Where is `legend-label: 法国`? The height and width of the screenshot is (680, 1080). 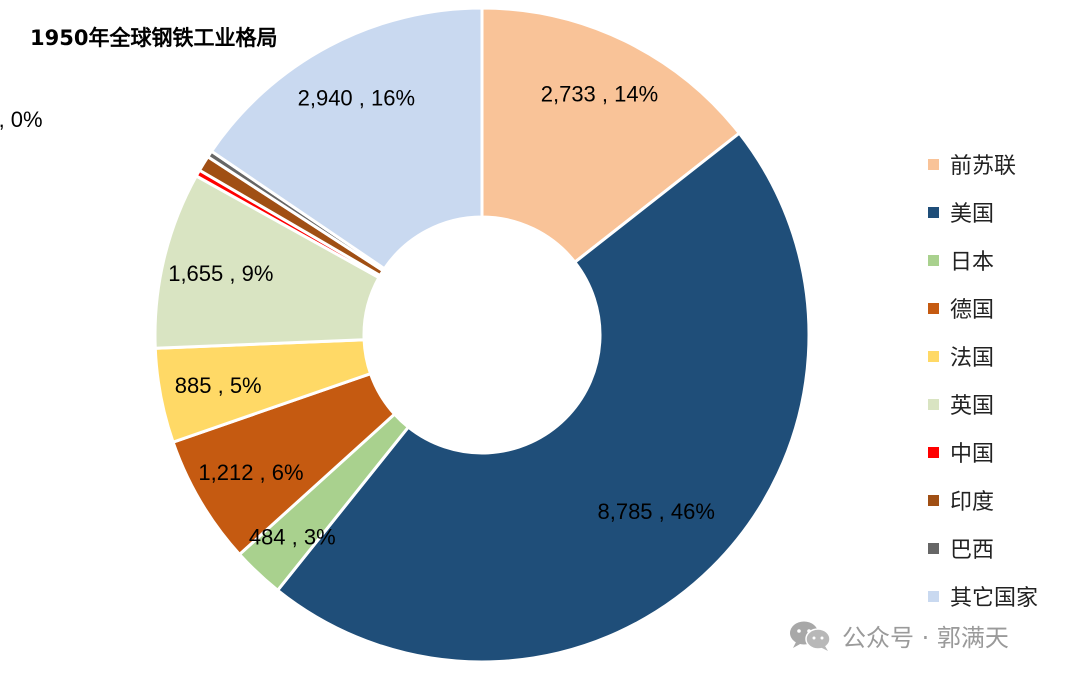 legend-label: 法国 is located at coordinates (972, 358).